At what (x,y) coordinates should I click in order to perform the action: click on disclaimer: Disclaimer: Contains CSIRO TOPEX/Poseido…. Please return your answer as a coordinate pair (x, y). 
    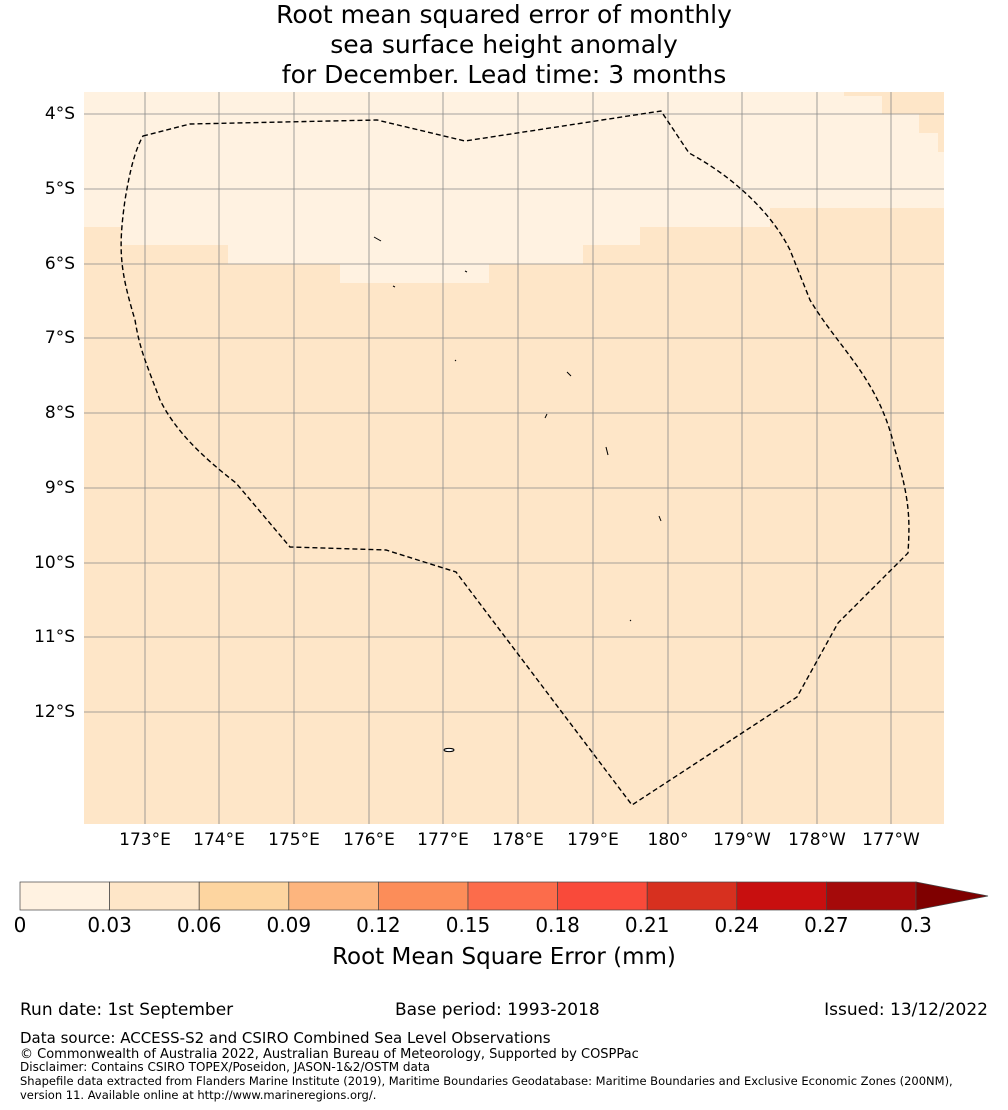
    Looking at the image, I should click on (225, 1067).